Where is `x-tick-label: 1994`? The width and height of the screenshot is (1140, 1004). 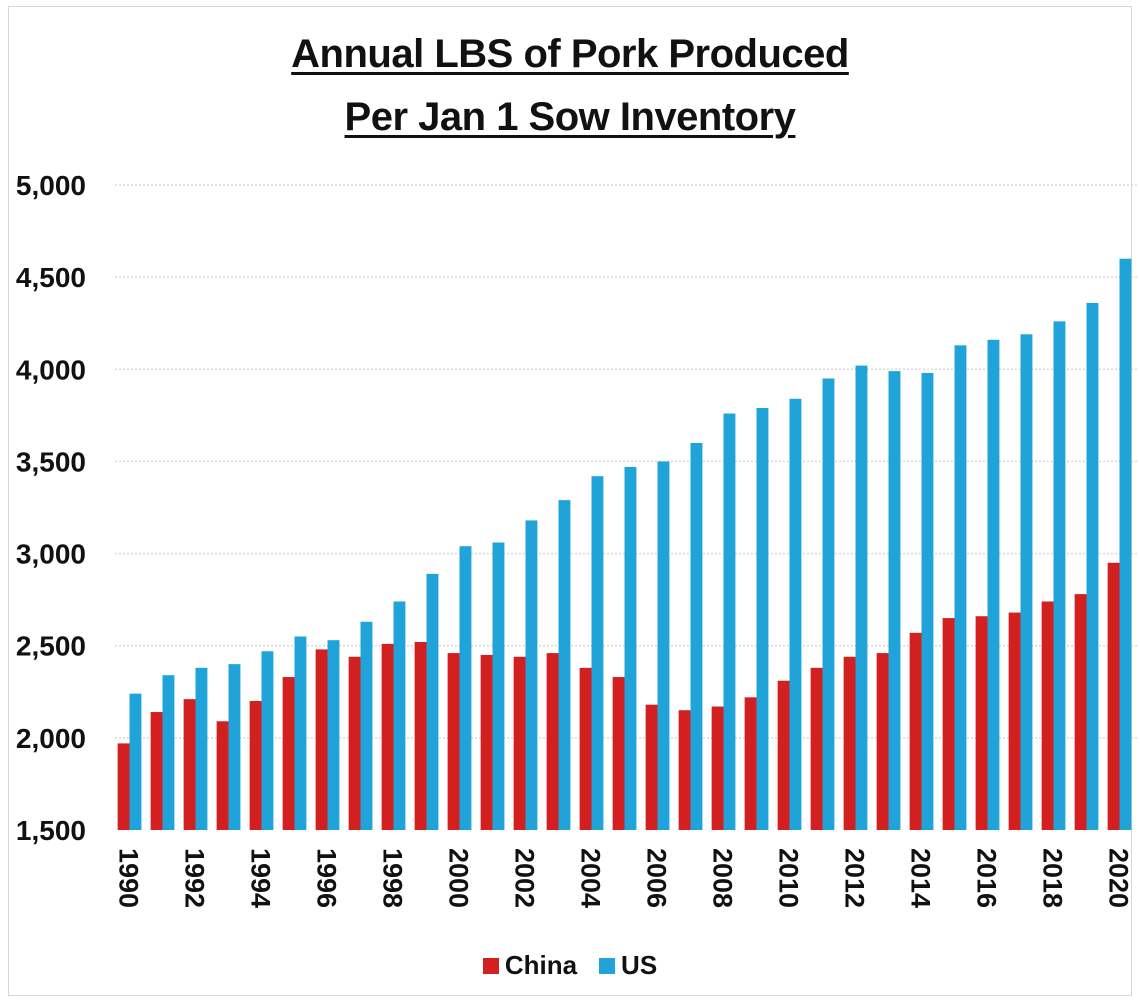
x-tick-label: 1994 is located at coordinates (261, 878).